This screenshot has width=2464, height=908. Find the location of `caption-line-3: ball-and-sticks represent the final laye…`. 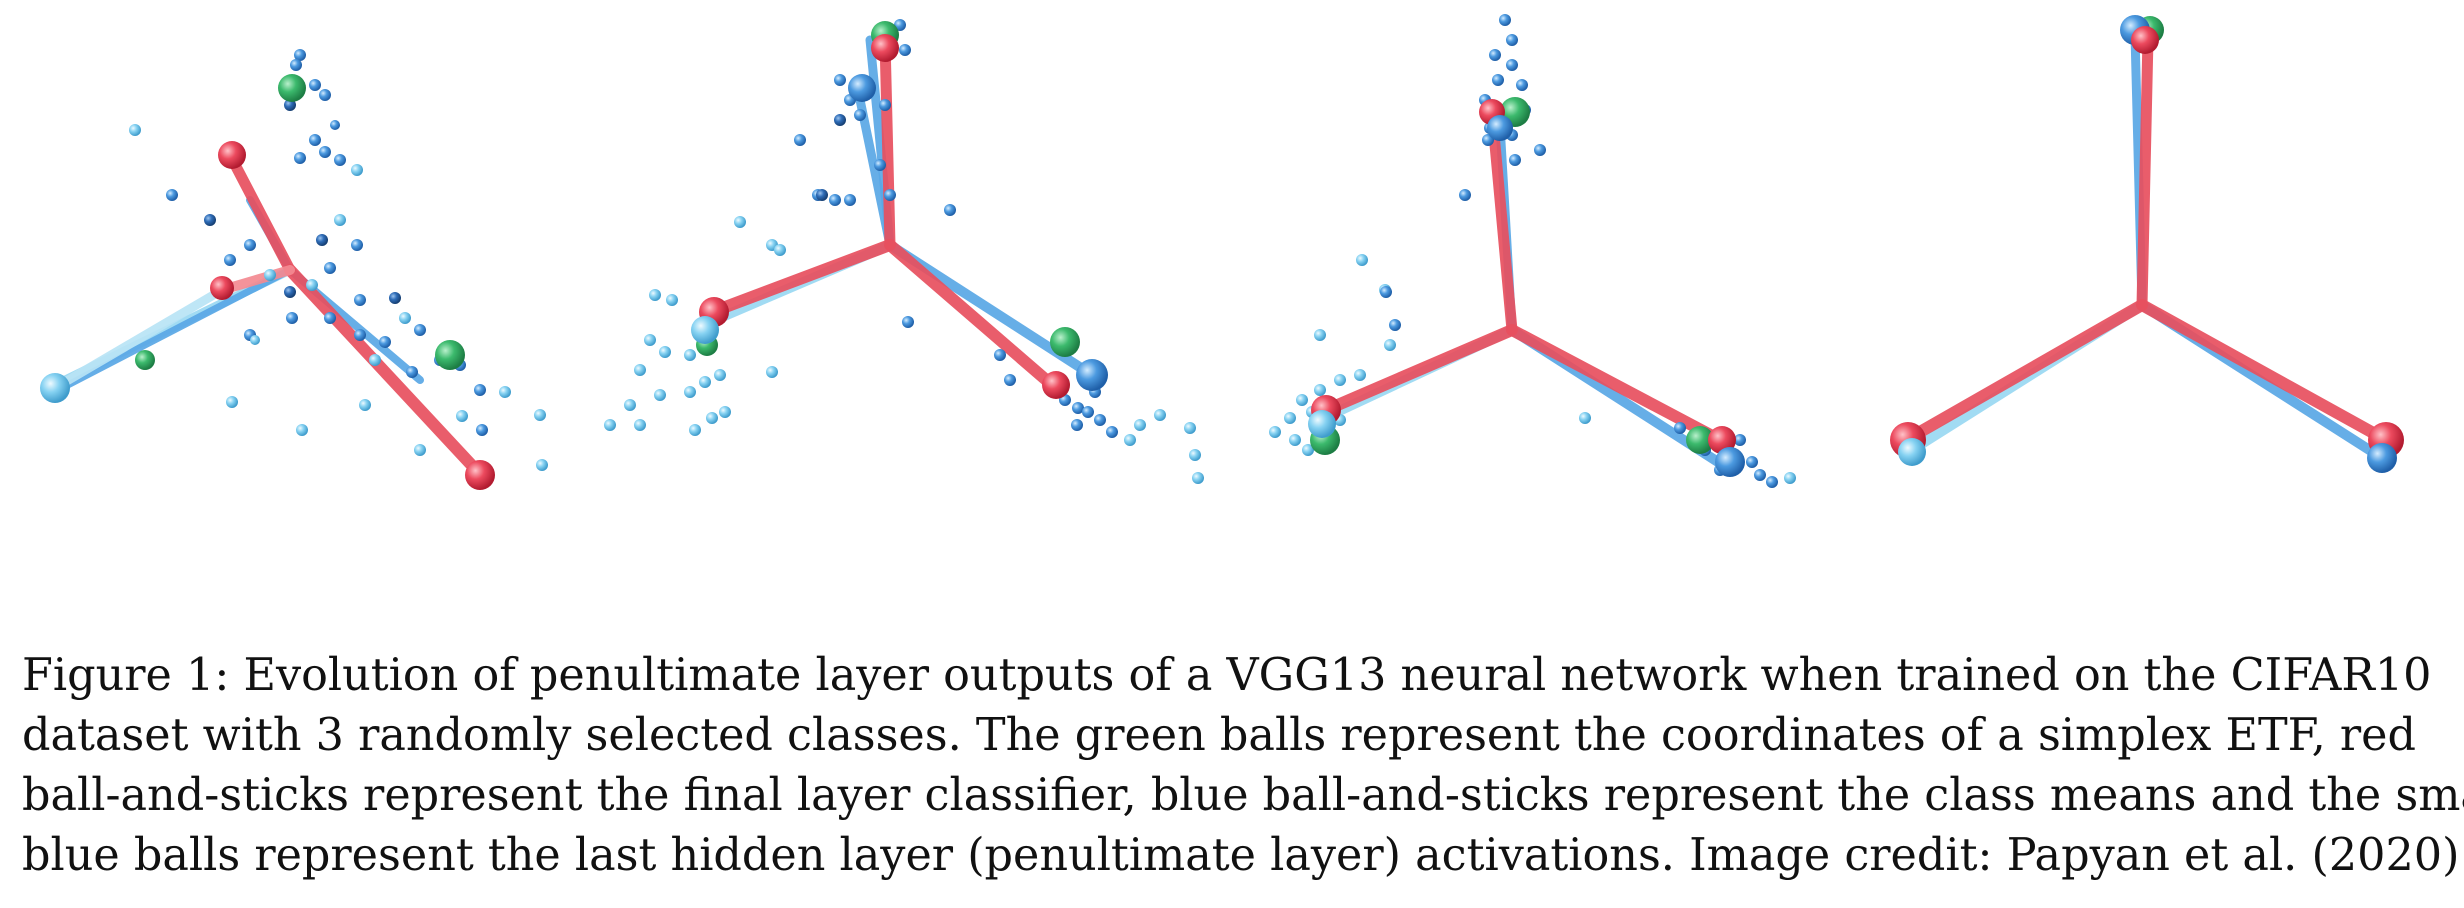

caption-line-3: ball-and-sticks represent the final laye… is located at coordinates (1243, 795).